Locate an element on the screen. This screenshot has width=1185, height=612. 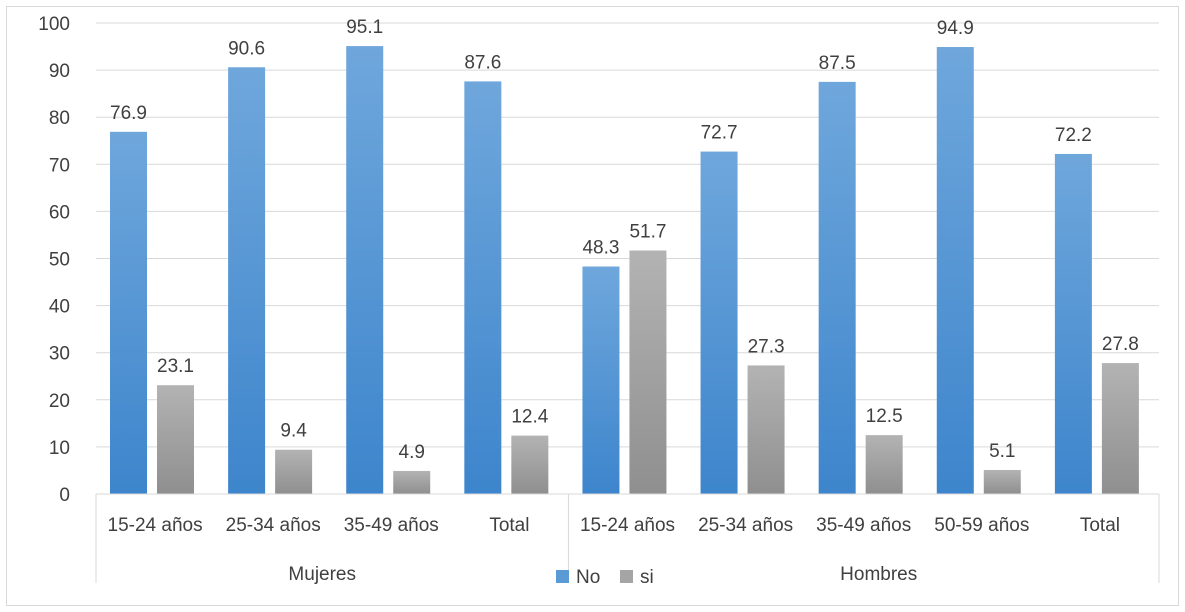
y-tick-label: 70 is located at coordinates (59, 165).